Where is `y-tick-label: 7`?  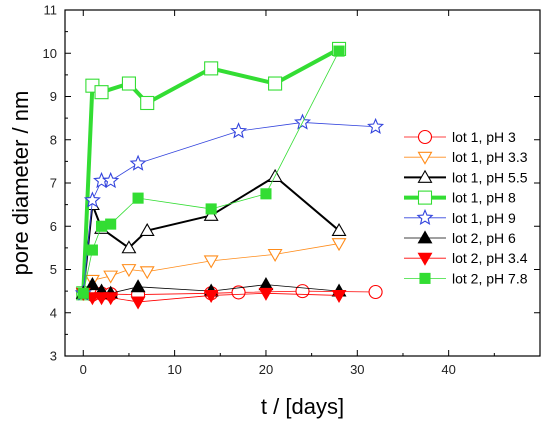 y-tick-label: 7 is located at coordinates (53, 183).